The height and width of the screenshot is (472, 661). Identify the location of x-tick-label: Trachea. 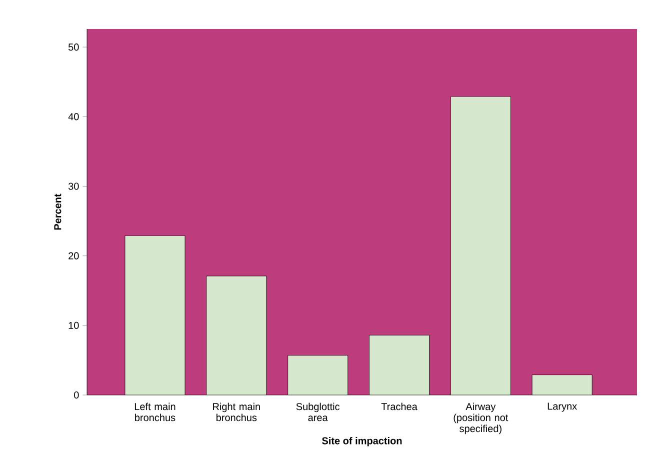
(399, 406).